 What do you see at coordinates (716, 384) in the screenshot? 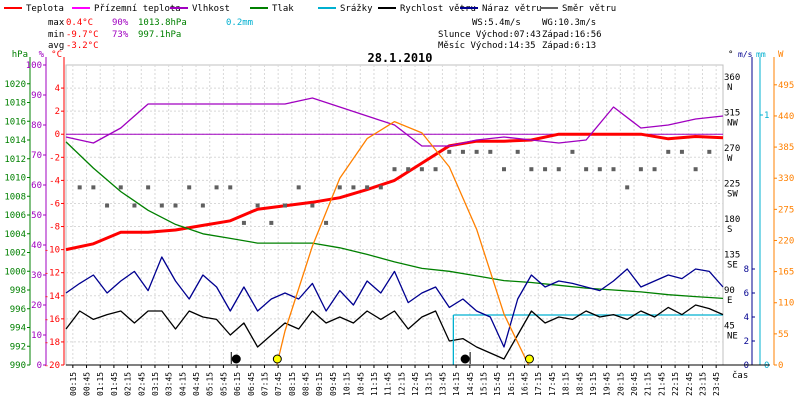
I see `x-tick-label: 23:45` at bounding box center [716, 384].